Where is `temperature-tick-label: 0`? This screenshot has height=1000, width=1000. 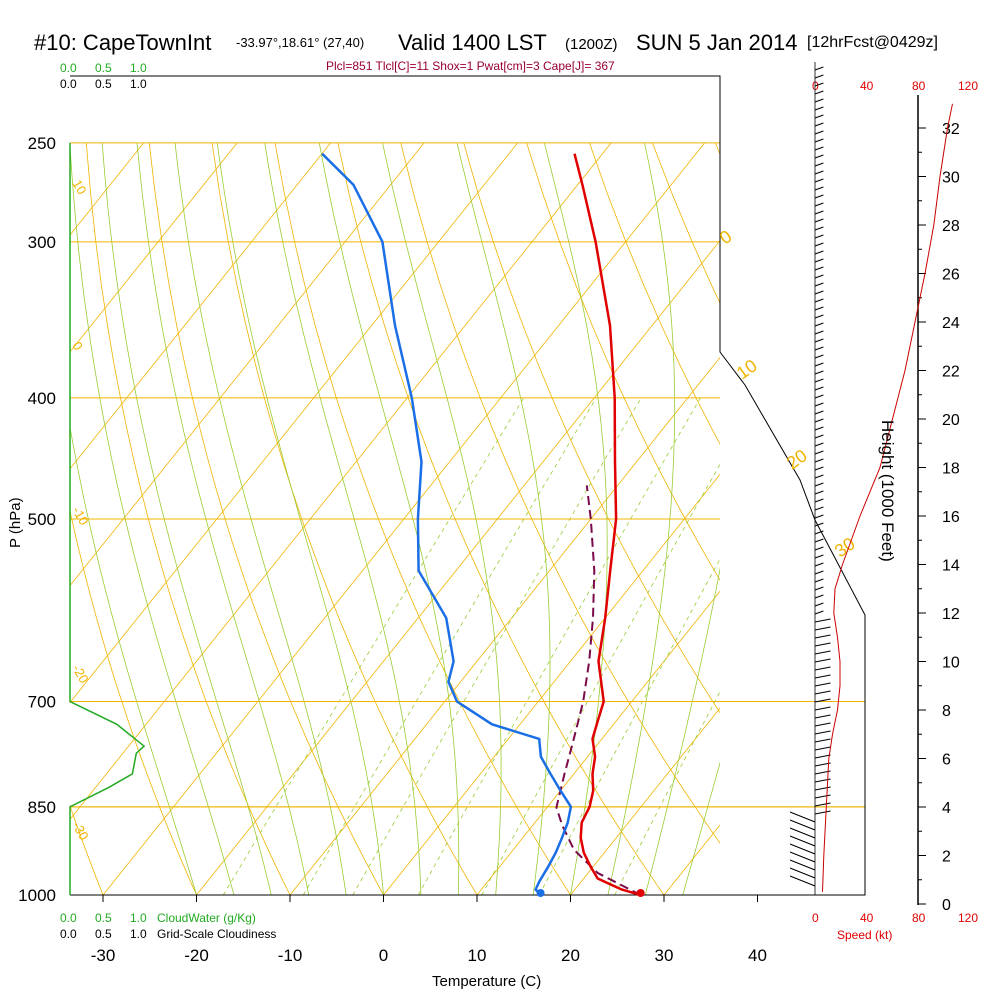
temperature-tick-label: 0 is located at coordinates (383, 955).